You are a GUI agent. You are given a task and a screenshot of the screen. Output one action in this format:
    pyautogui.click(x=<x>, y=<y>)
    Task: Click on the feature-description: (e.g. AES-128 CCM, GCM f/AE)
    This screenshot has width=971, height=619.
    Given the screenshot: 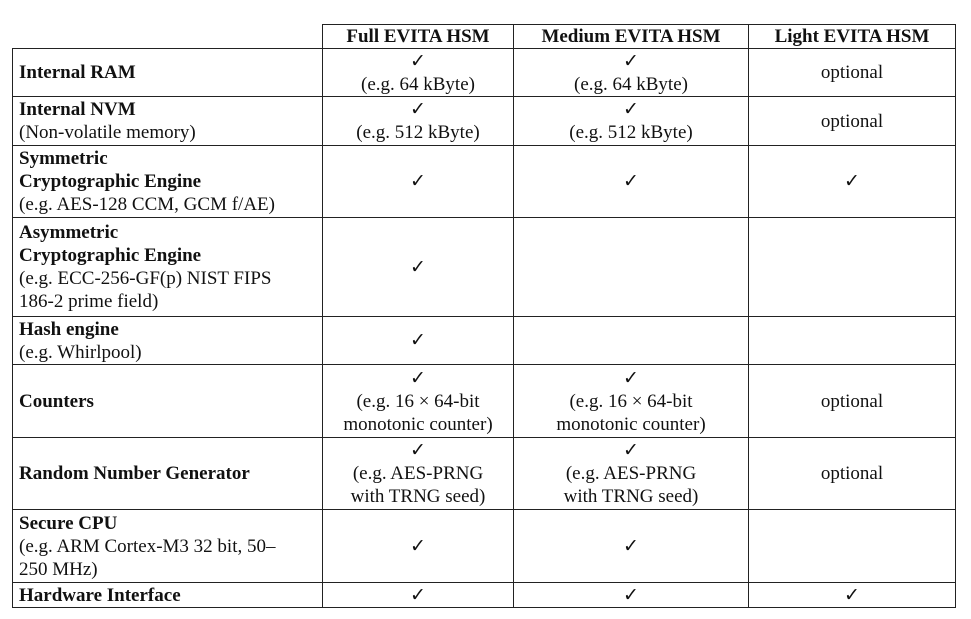 What is the action you would take?
    pyautogui.click(x=147, y=204)
    